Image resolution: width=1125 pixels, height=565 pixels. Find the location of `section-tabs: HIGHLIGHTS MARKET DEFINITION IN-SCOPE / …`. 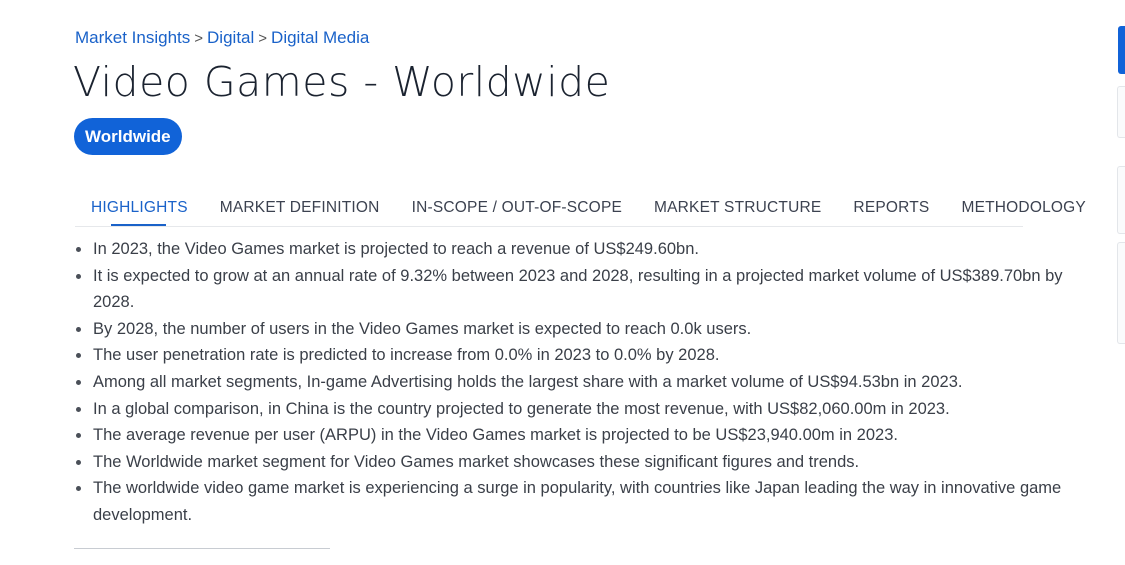

section-tabs: HIGHLIGHTS MARKET DEFINITION IN-SCOPE / … is located at coordinates (580, 207).